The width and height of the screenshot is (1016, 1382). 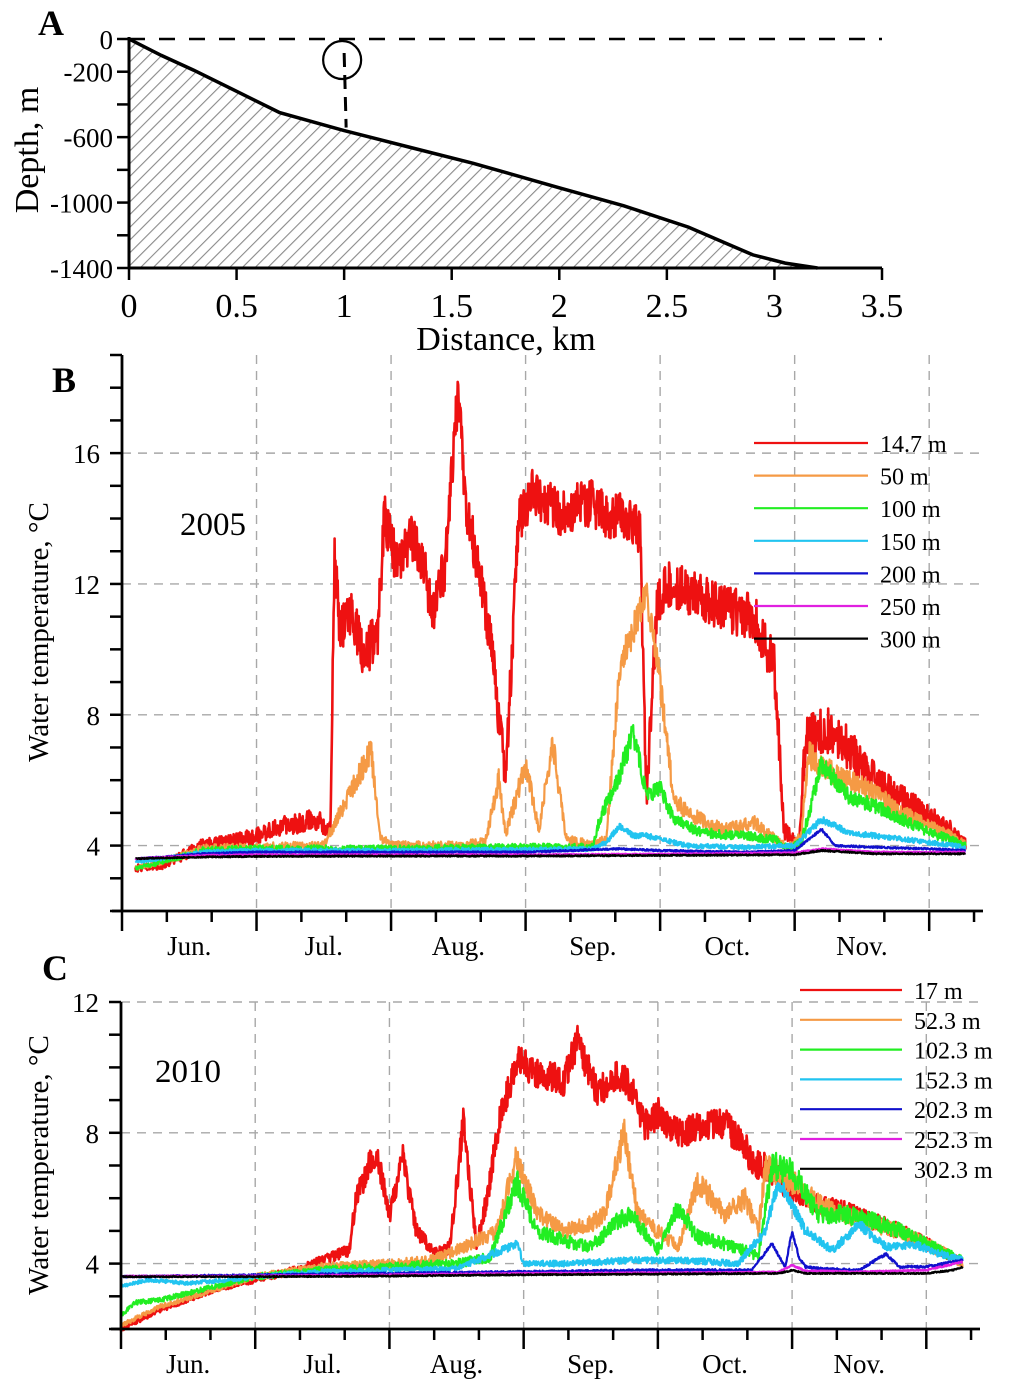 What do you see at coordinates (938, 992) in the screenshot?
I see `c-legend-label: 17 m` at bounding box center [938, 992].